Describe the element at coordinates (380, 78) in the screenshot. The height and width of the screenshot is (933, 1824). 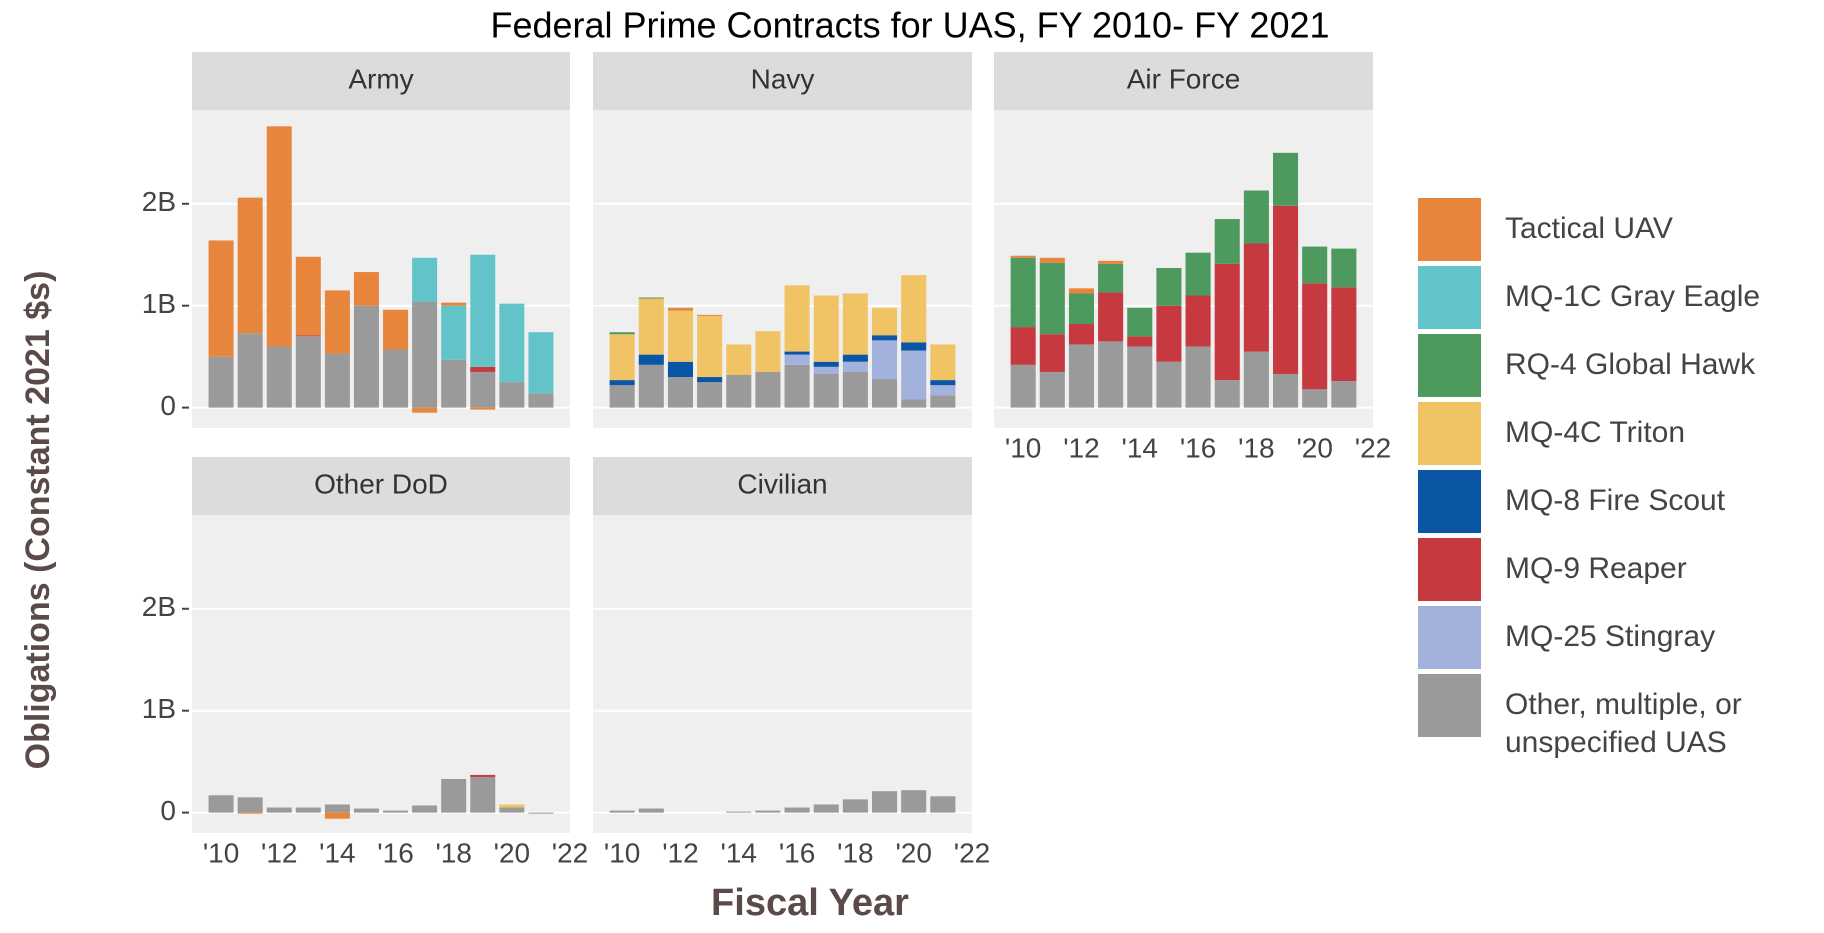
I see `strip-label: Army` at that location.